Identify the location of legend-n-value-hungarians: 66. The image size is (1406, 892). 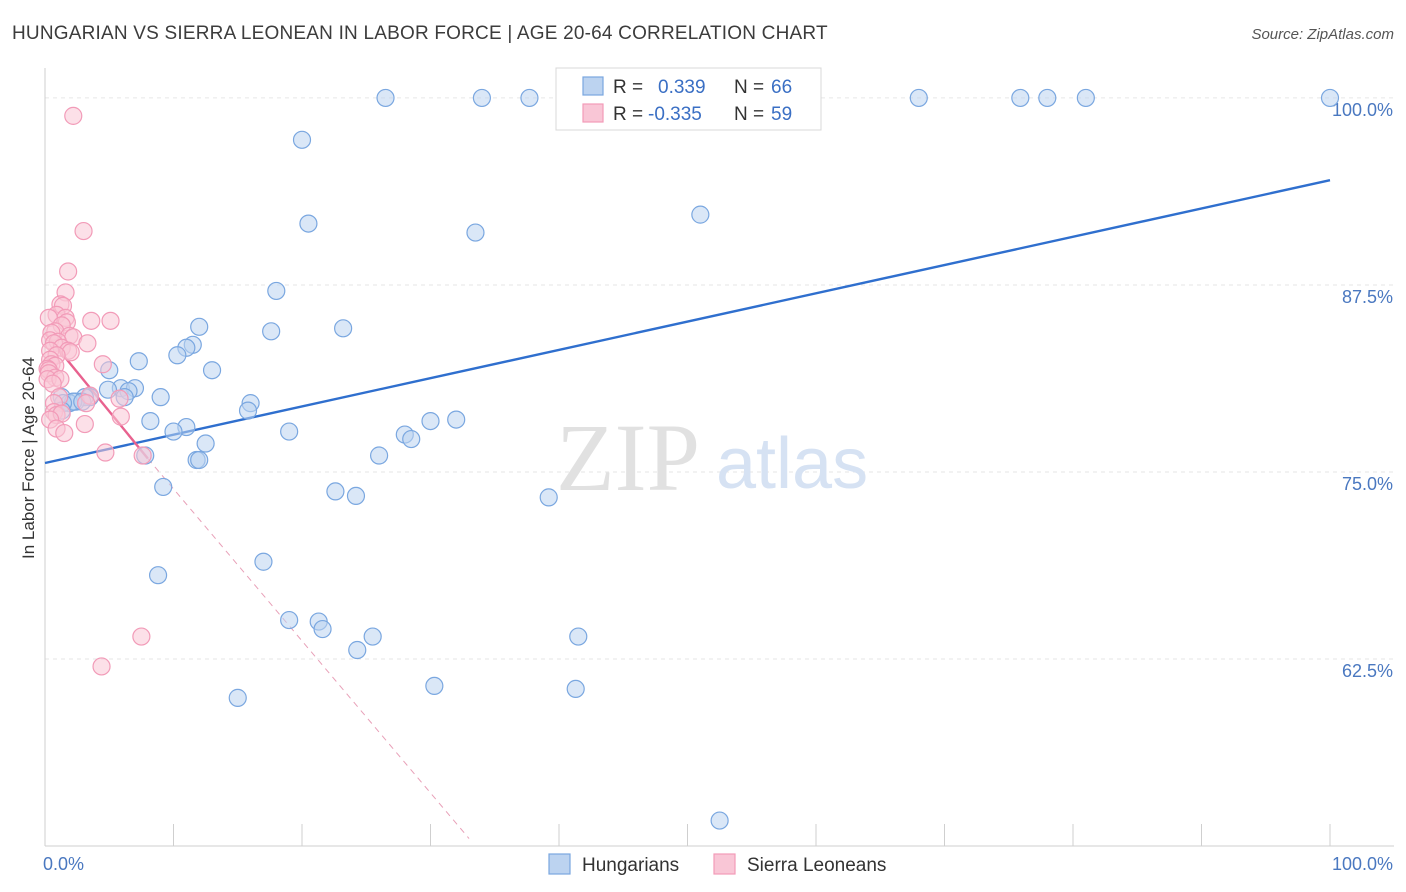
(781, 87).